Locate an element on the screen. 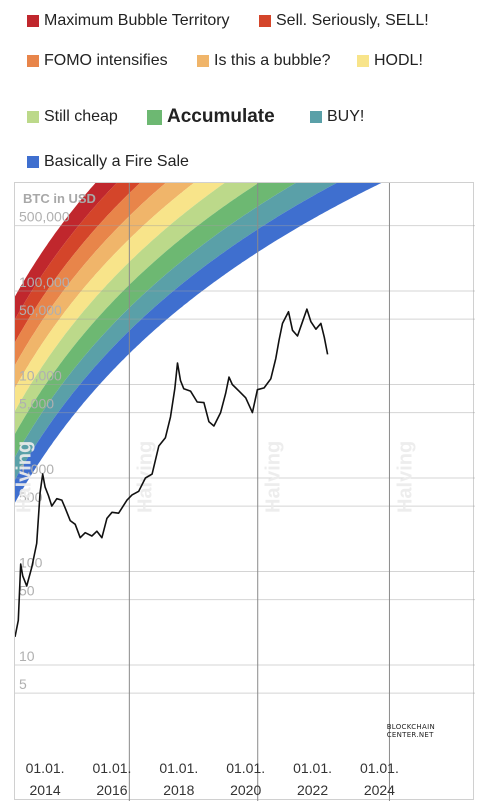 The height and width of the screenshot is (806, 479). y-tick-label: 10 is located at coordinates (27, 656).